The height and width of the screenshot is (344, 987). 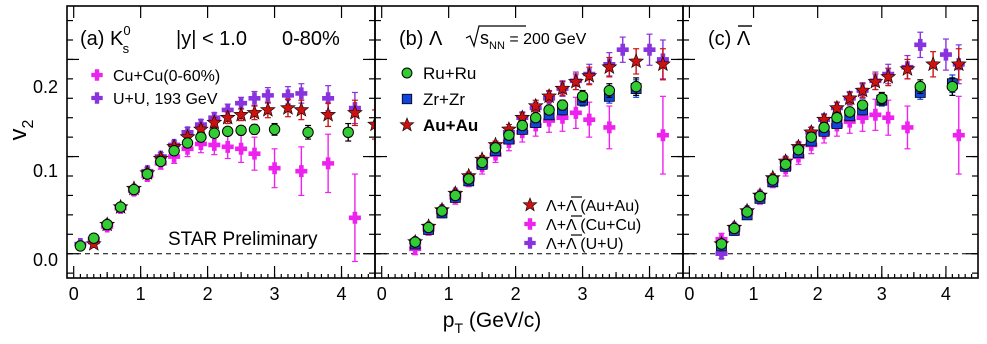 I want to click on legend-panel-b-top: Ru+Ru Zr+Zr Au+Au, so click(x=439, y=99).